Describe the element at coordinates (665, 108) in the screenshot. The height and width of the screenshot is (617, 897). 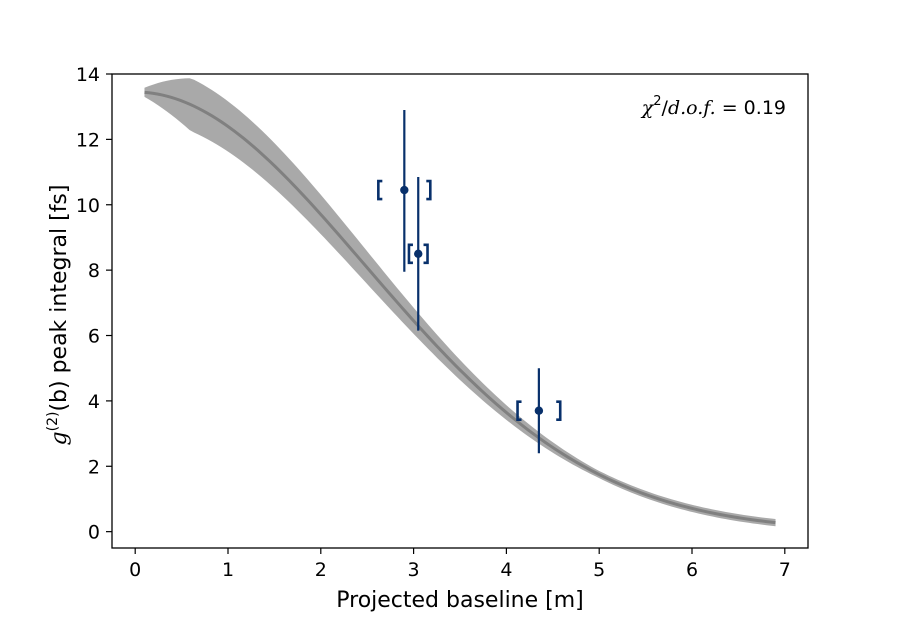
I see `annotation-slash: /` at that location.